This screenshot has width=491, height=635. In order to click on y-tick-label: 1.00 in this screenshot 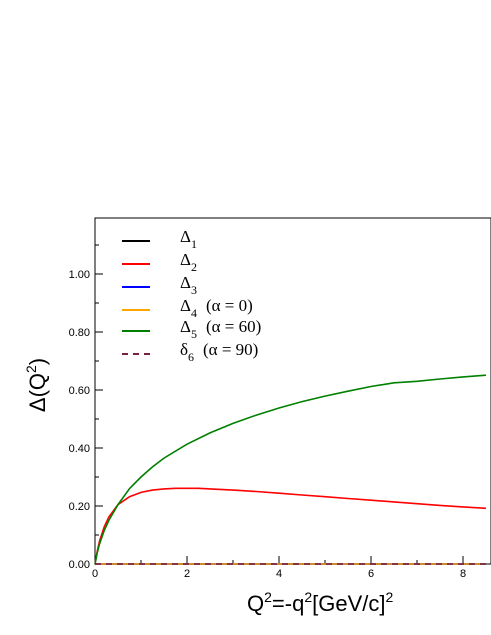, I will do `click(79, 275)`.